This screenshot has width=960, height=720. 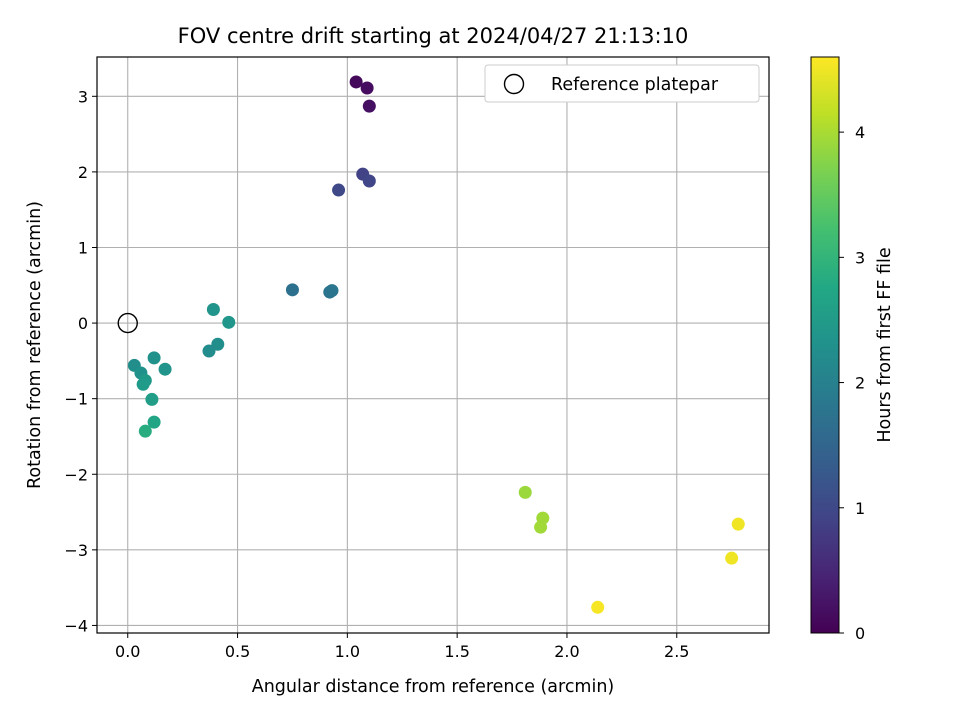 What do you see at coordinates (83, 323) in the screenshot?
I see `y-tick-label: 0` at bounding box center [83, 323].